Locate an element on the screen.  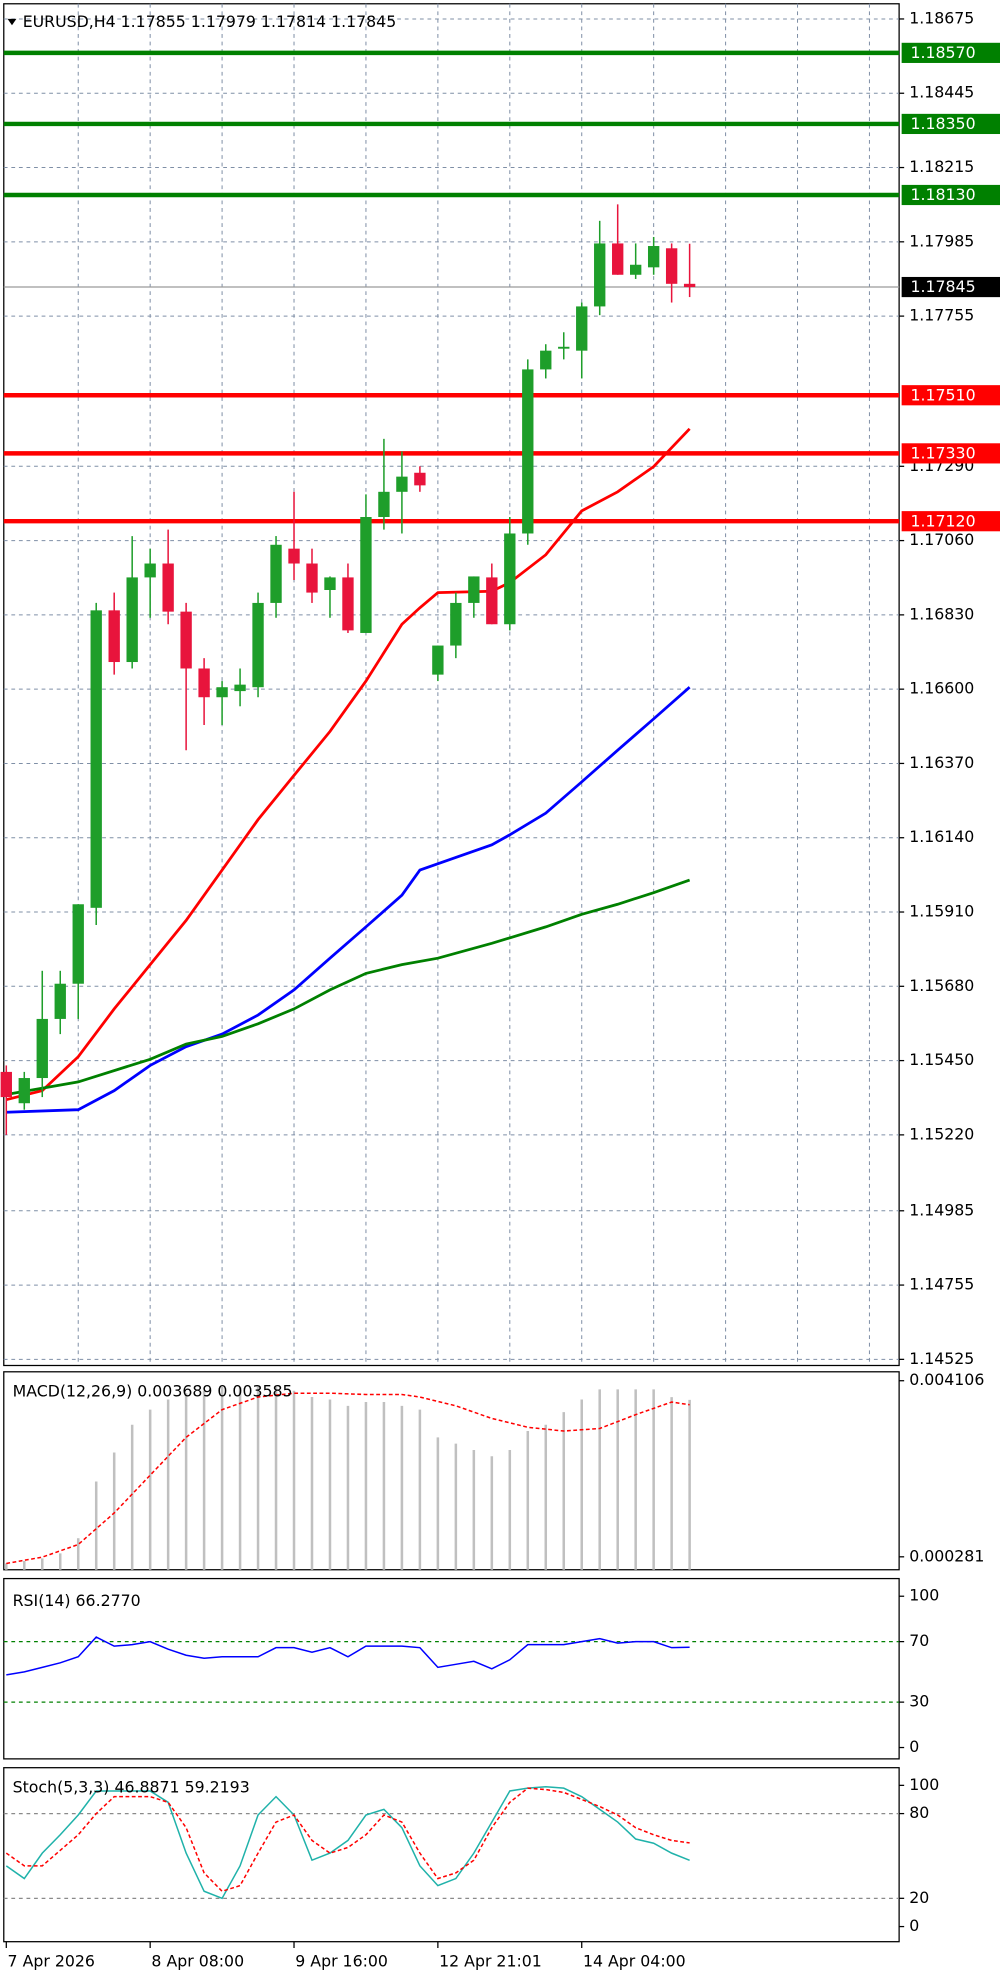
y-tick-label: 1.17060 is located at coordinates (941, 539).